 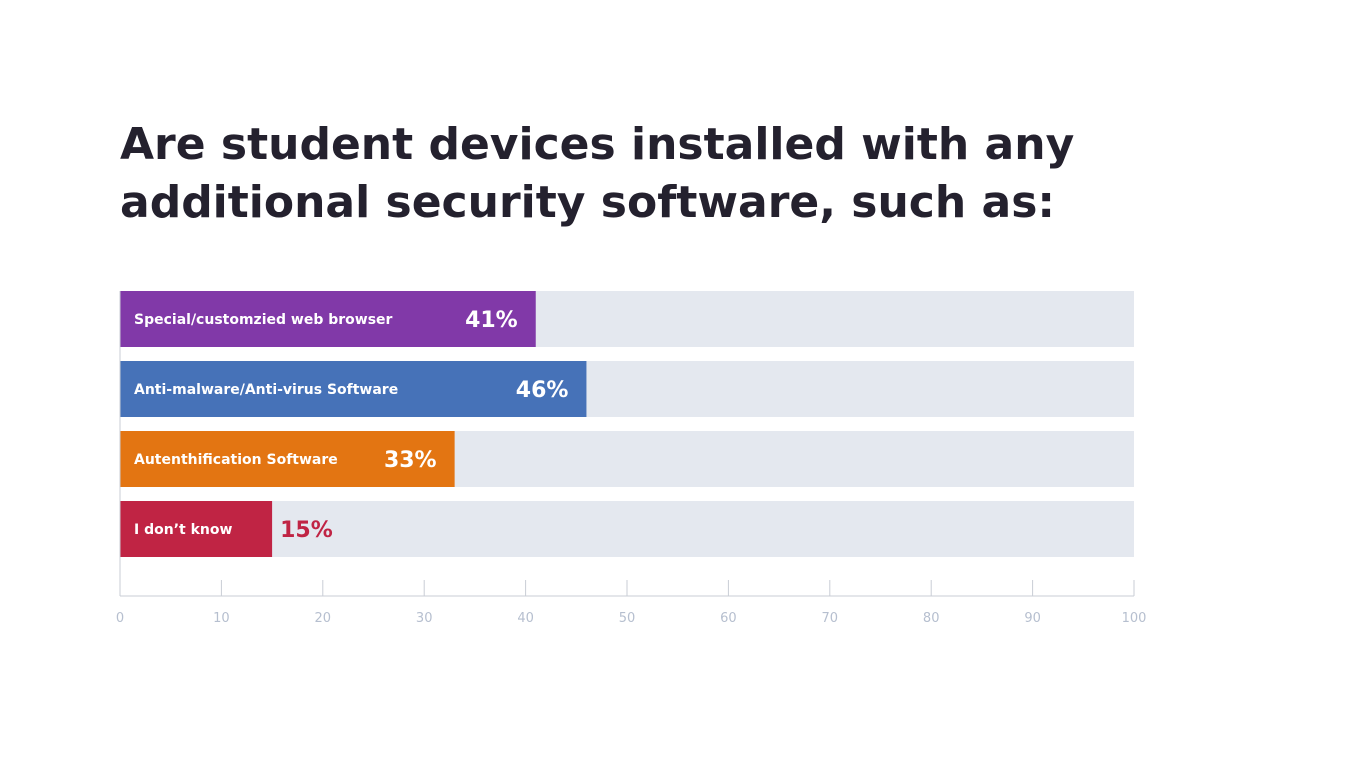 I want to click on category-label: I don’t know, so click(x=183, y=530).